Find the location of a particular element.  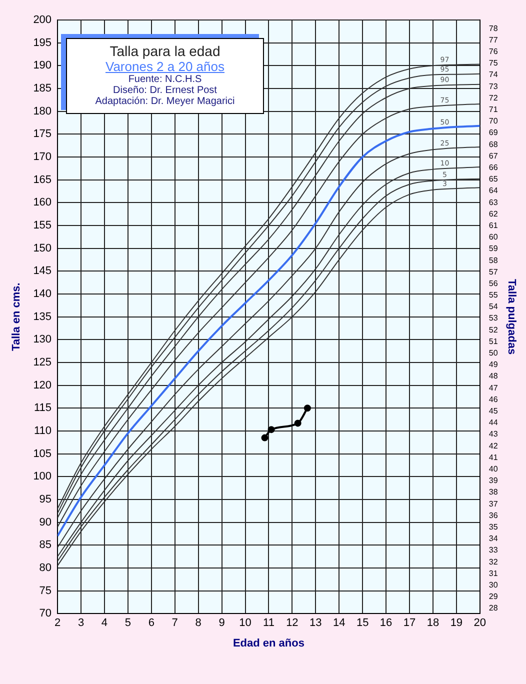

y2-tick-label: 41 is located at coordinates (493, 457).